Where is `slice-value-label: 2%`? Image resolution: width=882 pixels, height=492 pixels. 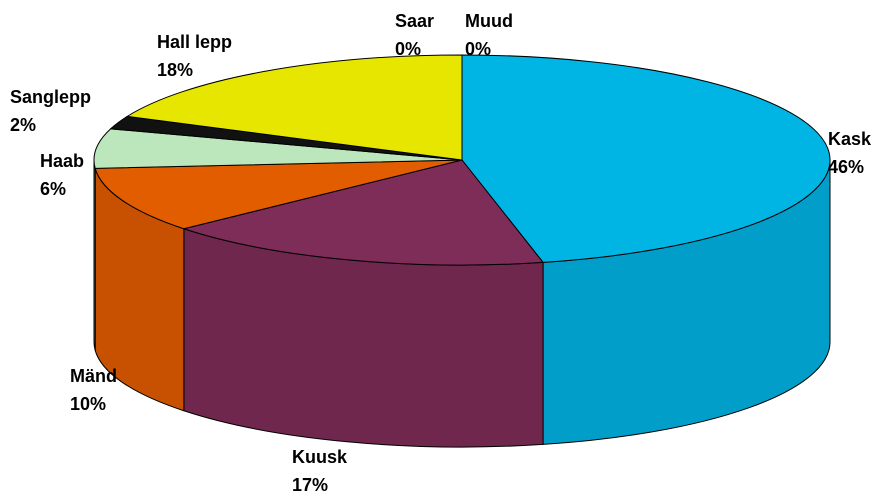
slice-value-label: 2% is located at coordinates (23, 125).